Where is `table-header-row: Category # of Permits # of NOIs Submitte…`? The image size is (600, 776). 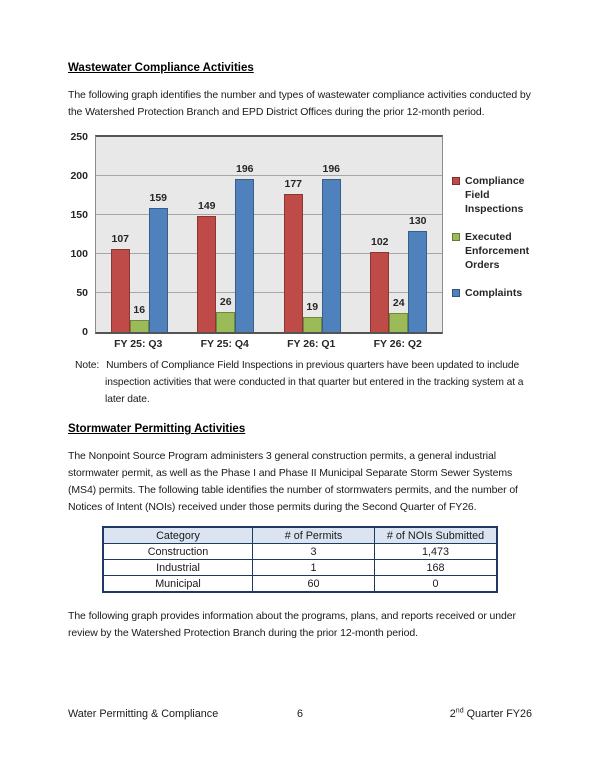
table-header-row: Category # of Permits # of NOIs Submitte… is located at coordinates (300, 535).